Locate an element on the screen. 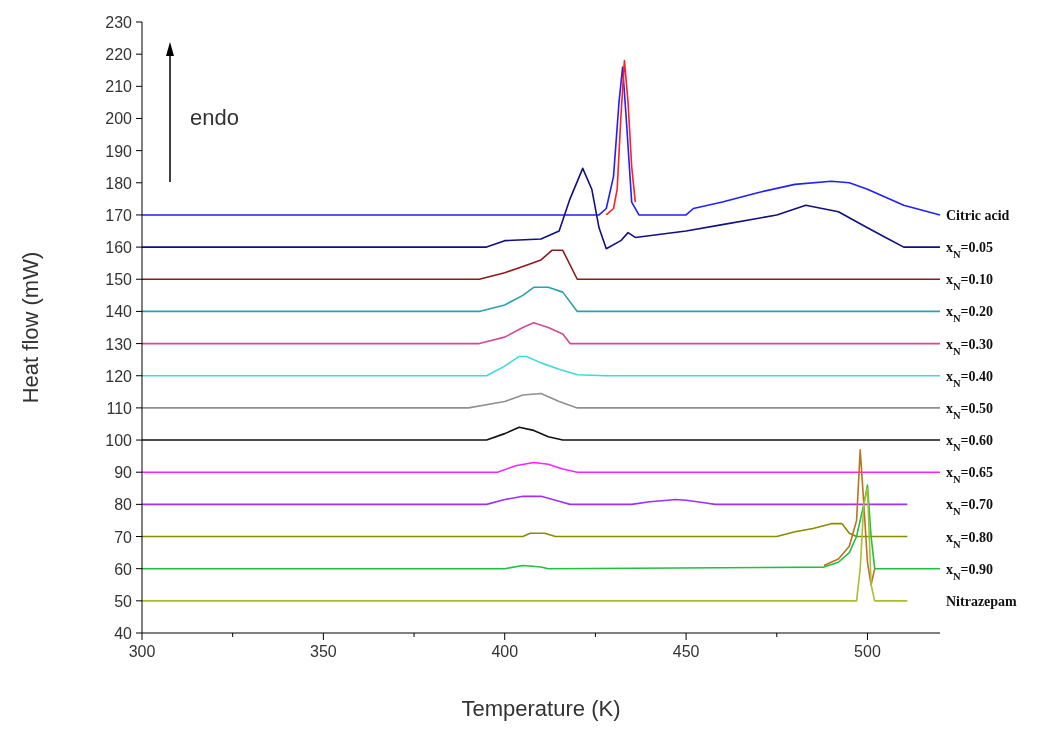 The height and width of the screenshot is (736, 1063). y-tick-label: 60 is located at coordinates (123, 569).